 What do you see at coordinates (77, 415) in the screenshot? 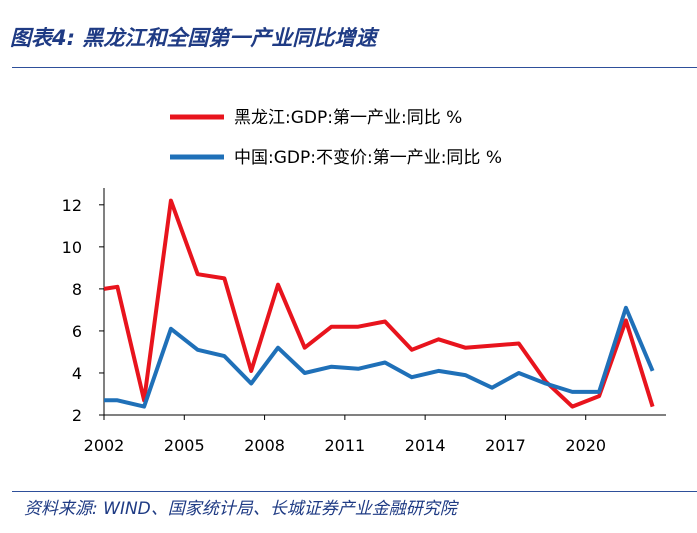
I see `y-tick-label: 2` at bounding box center [77, 415].